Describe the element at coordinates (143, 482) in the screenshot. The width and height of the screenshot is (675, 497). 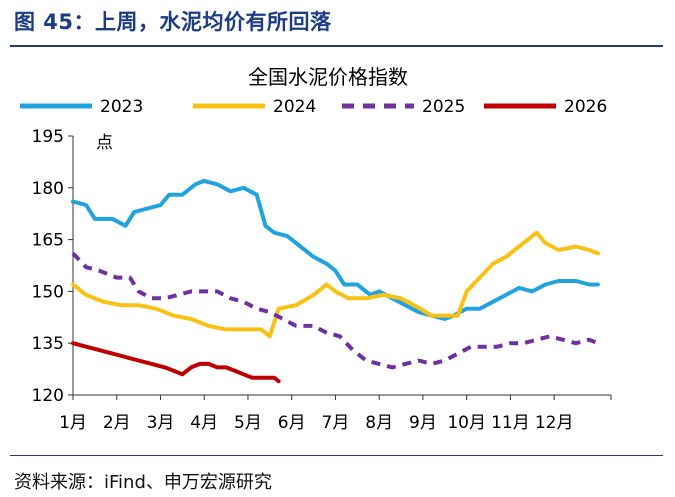
I see `source-note: 资料来源：iFind、申万宏源研究` at that location.